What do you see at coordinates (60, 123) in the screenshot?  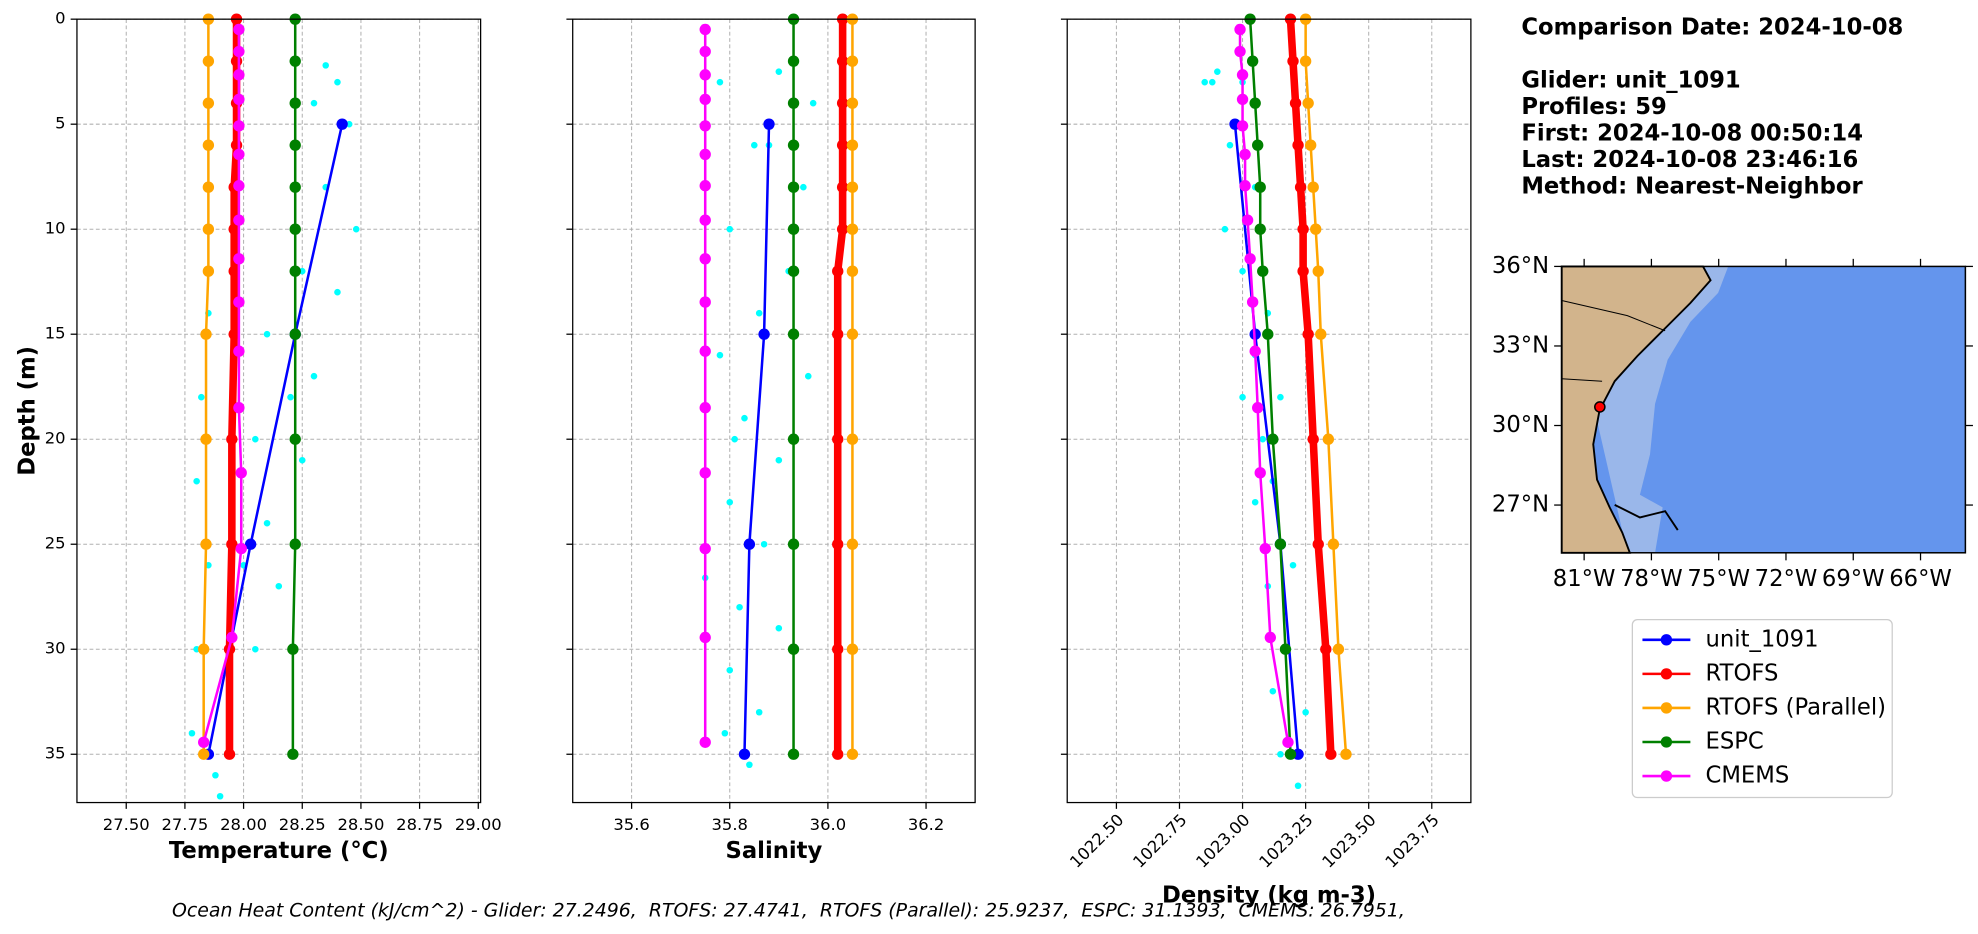 I see `y-tick-label: 5` at bounding box center [60, 123].